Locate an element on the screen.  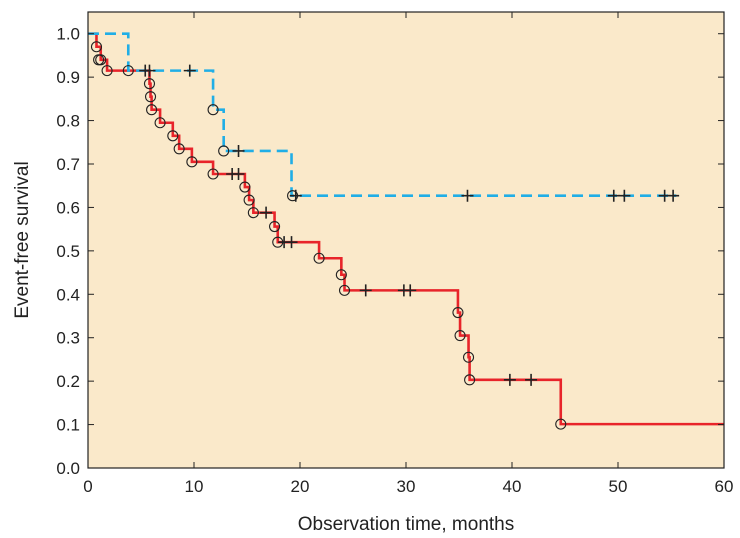
y-tick-label: 0.2 is located at coordinates (68, 381).